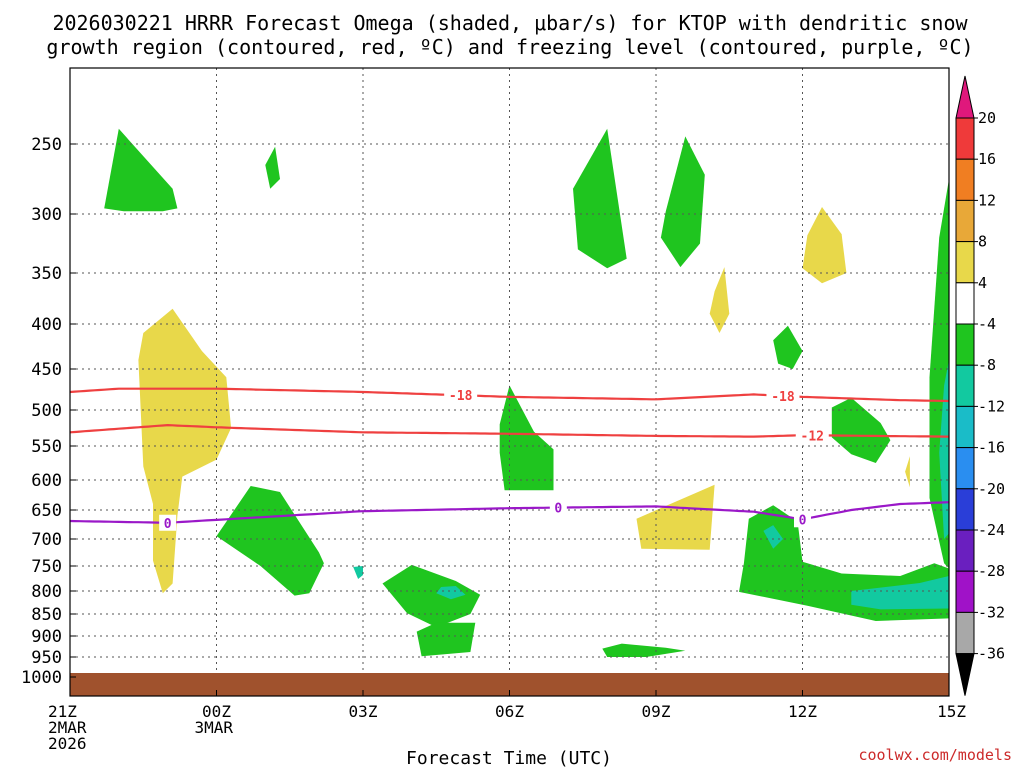 The image size is (1024, 768). What do you see at coordinates (216, 711) in the screenshot?
I see `x-tick-label-3-0: 00Z` at bounding box center [216, 711].